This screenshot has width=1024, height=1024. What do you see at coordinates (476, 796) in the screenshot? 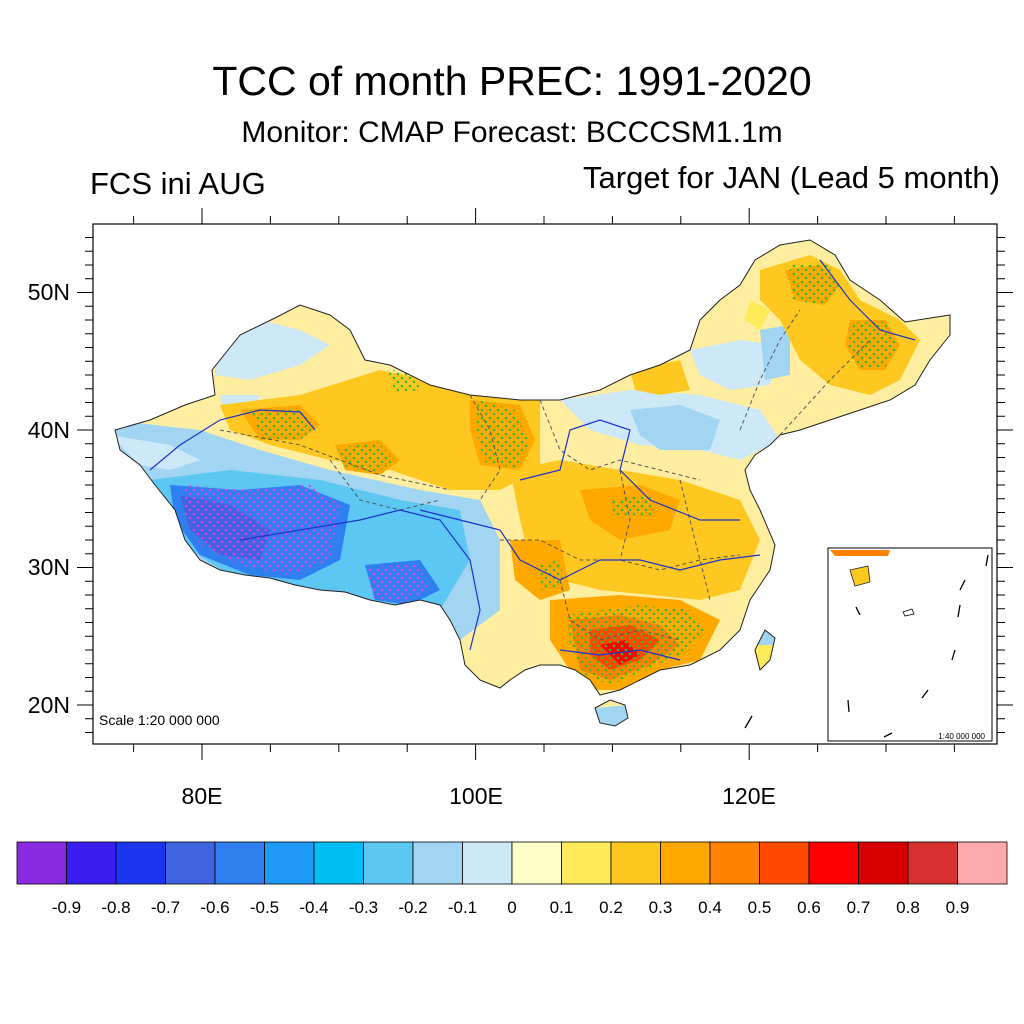
I see `lon-label-100e: 100E` at bounding box center [476, 796].